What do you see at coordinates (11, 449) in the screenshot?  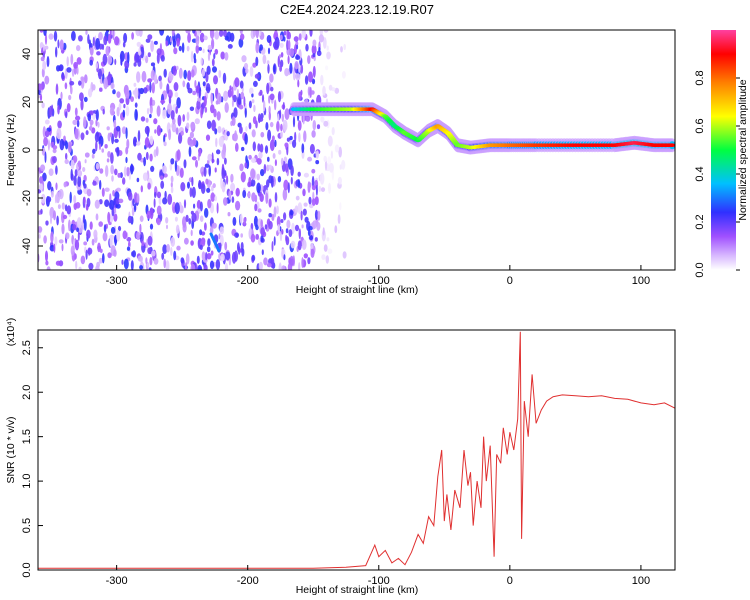 I see `snr-y-label: SNR (10 * v/v)` at bounding box center [11, 449].